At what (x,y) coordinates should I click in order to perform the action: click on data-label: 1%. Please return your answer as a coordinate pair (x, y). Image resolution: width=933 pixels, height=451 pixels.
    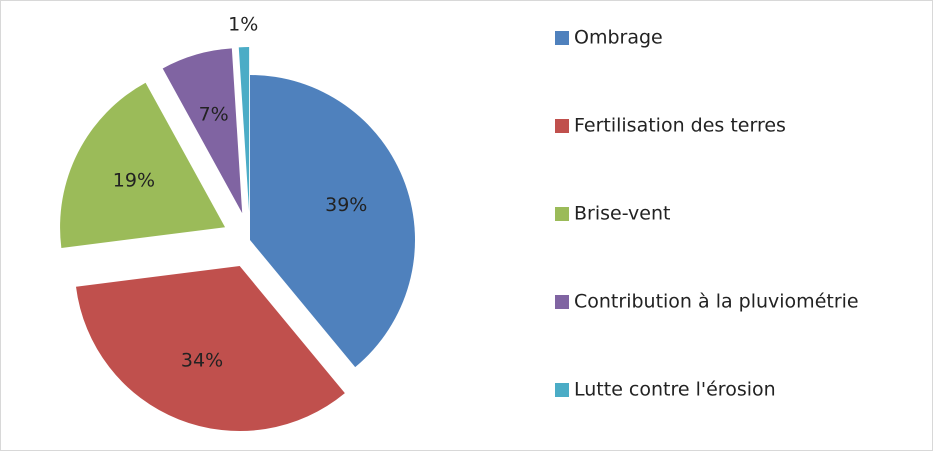
    Looking at the image, I should click on (243, 25).